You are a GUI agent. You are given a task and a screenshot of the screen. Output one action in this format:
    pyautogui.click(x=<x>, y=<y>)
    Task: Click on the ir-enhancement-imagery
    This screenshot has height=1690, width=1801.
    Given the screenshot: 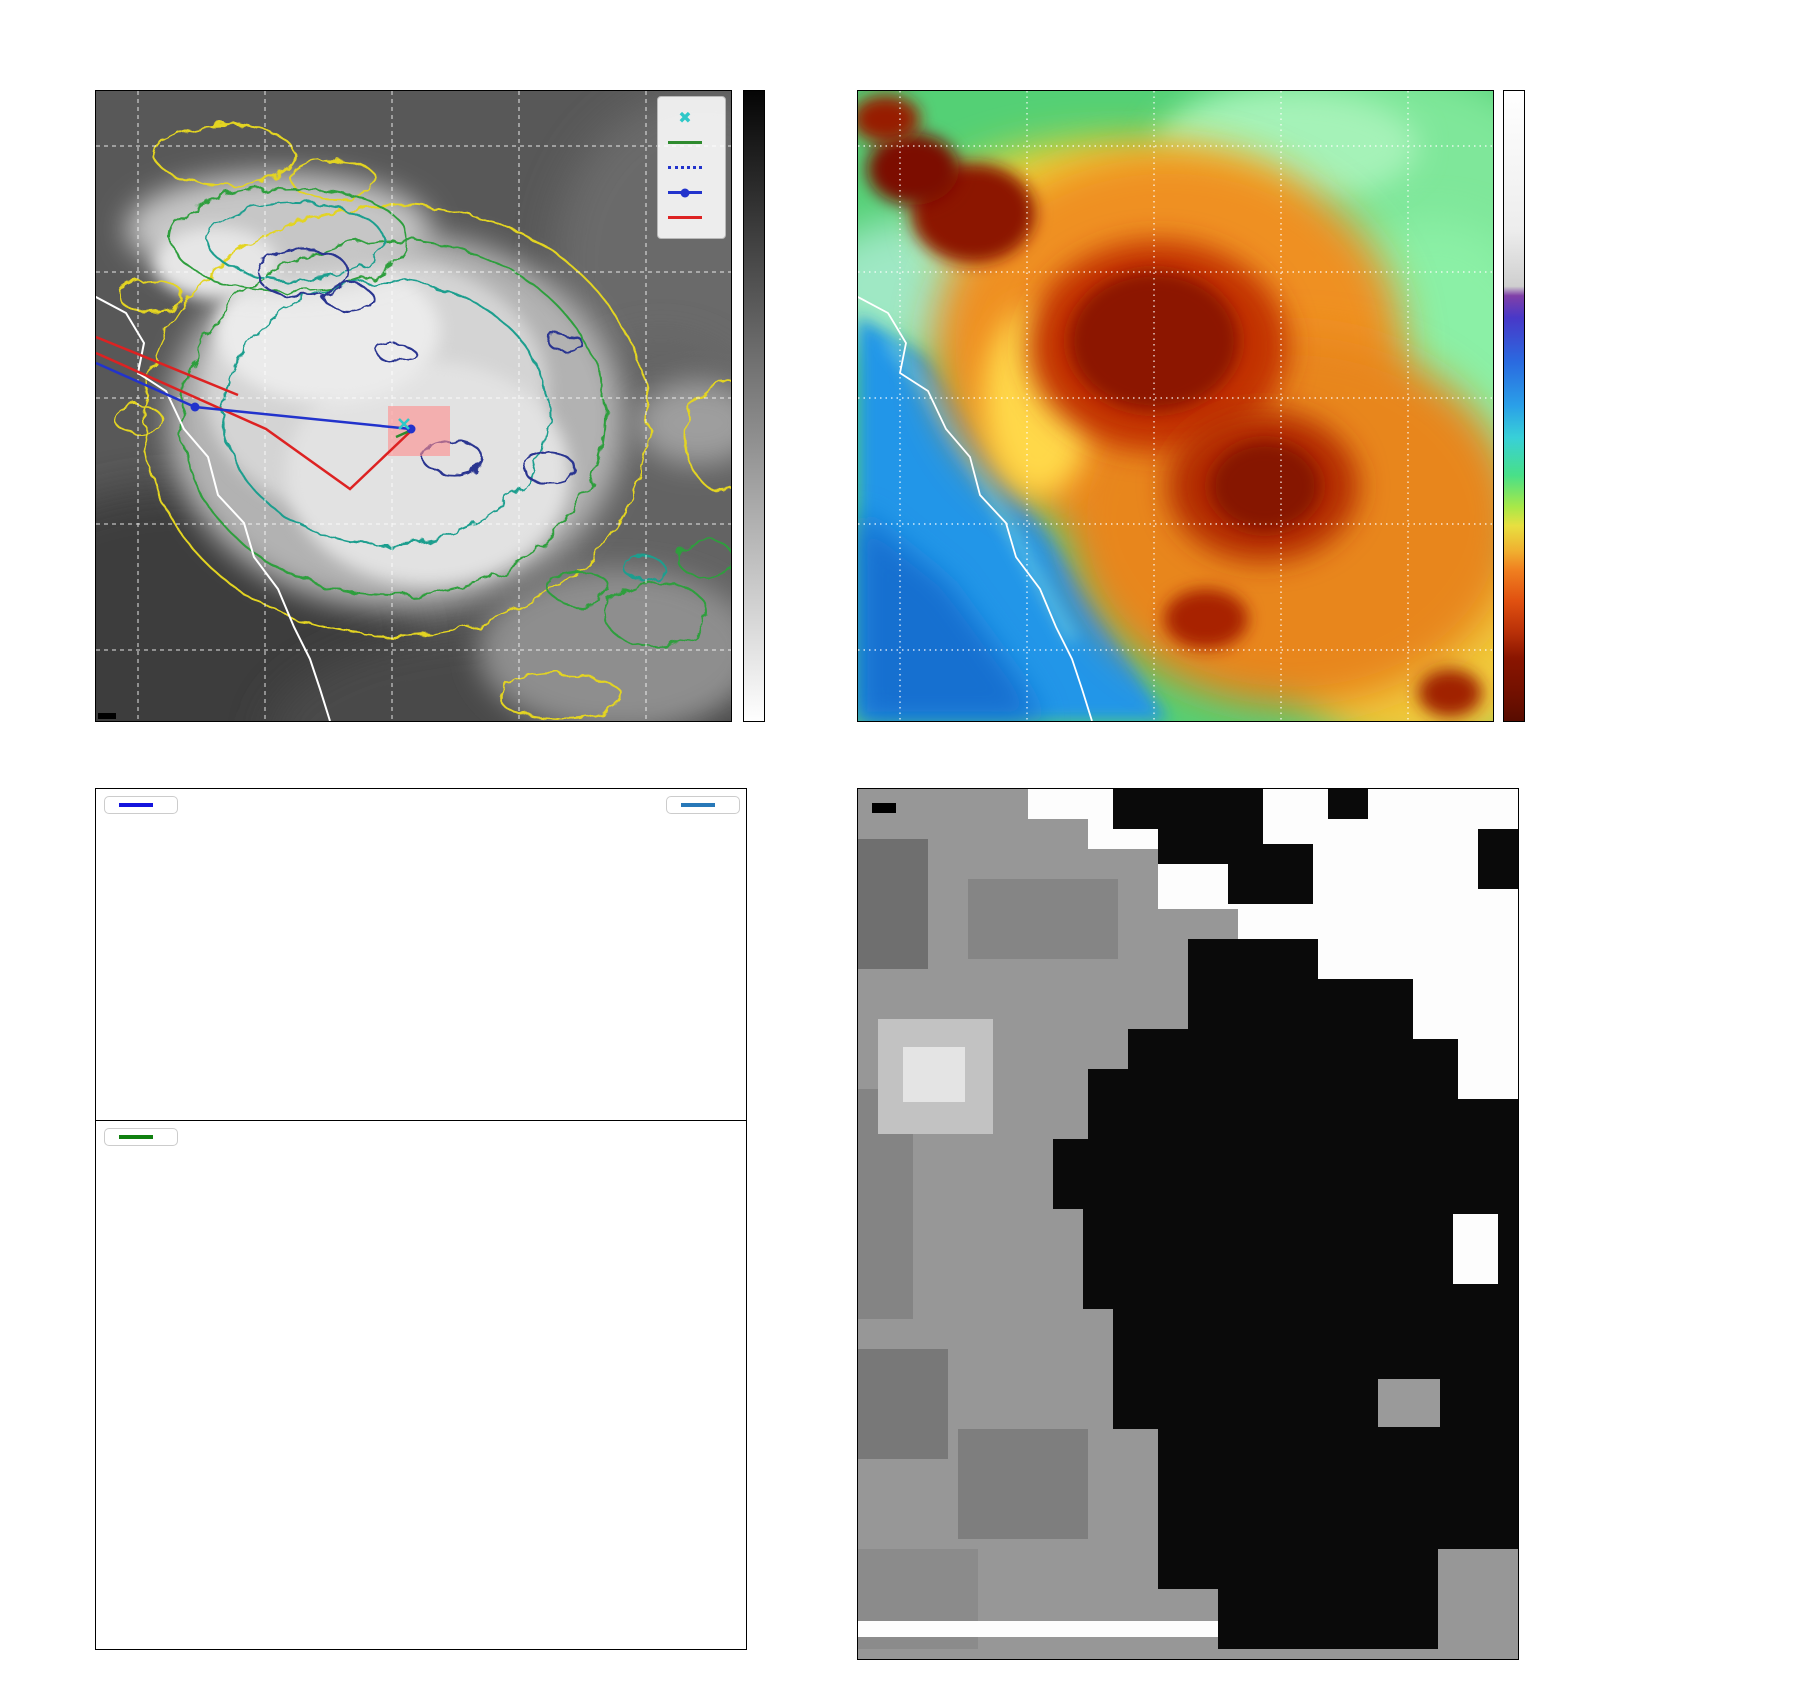 What is the action you would take?
    pyautogui.click(x=1175, y=406)
    